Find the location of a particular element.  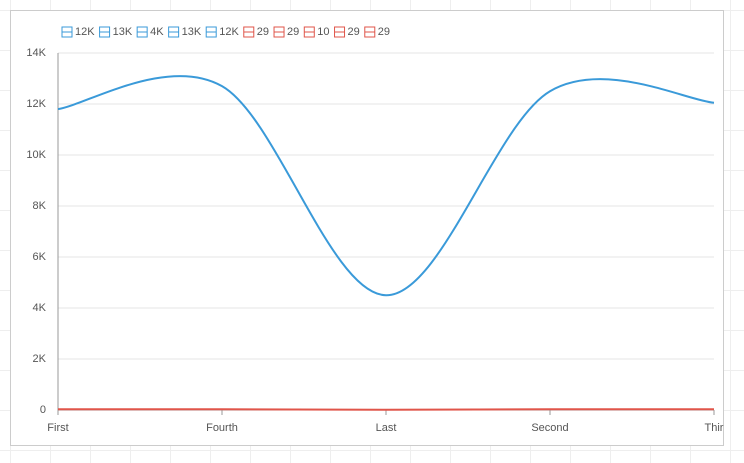

y-tick-label: 10K is located at coordinates (36, 155).